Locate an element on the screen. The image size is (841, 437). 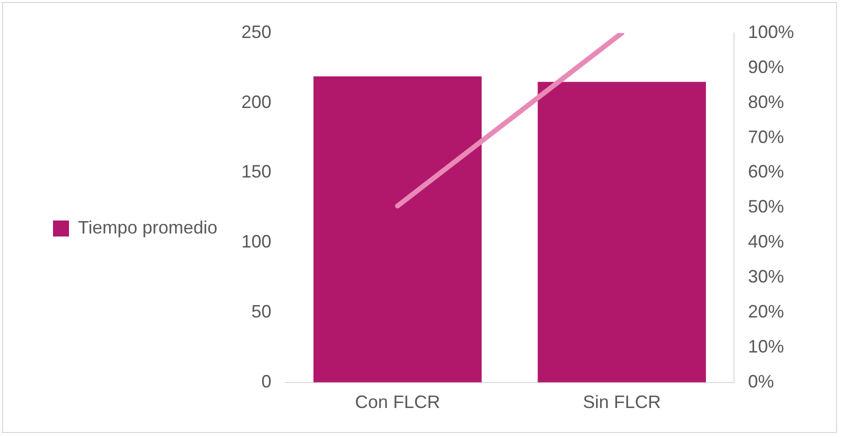
y2-tick-label: 50% is located at coordinates (766, 206).